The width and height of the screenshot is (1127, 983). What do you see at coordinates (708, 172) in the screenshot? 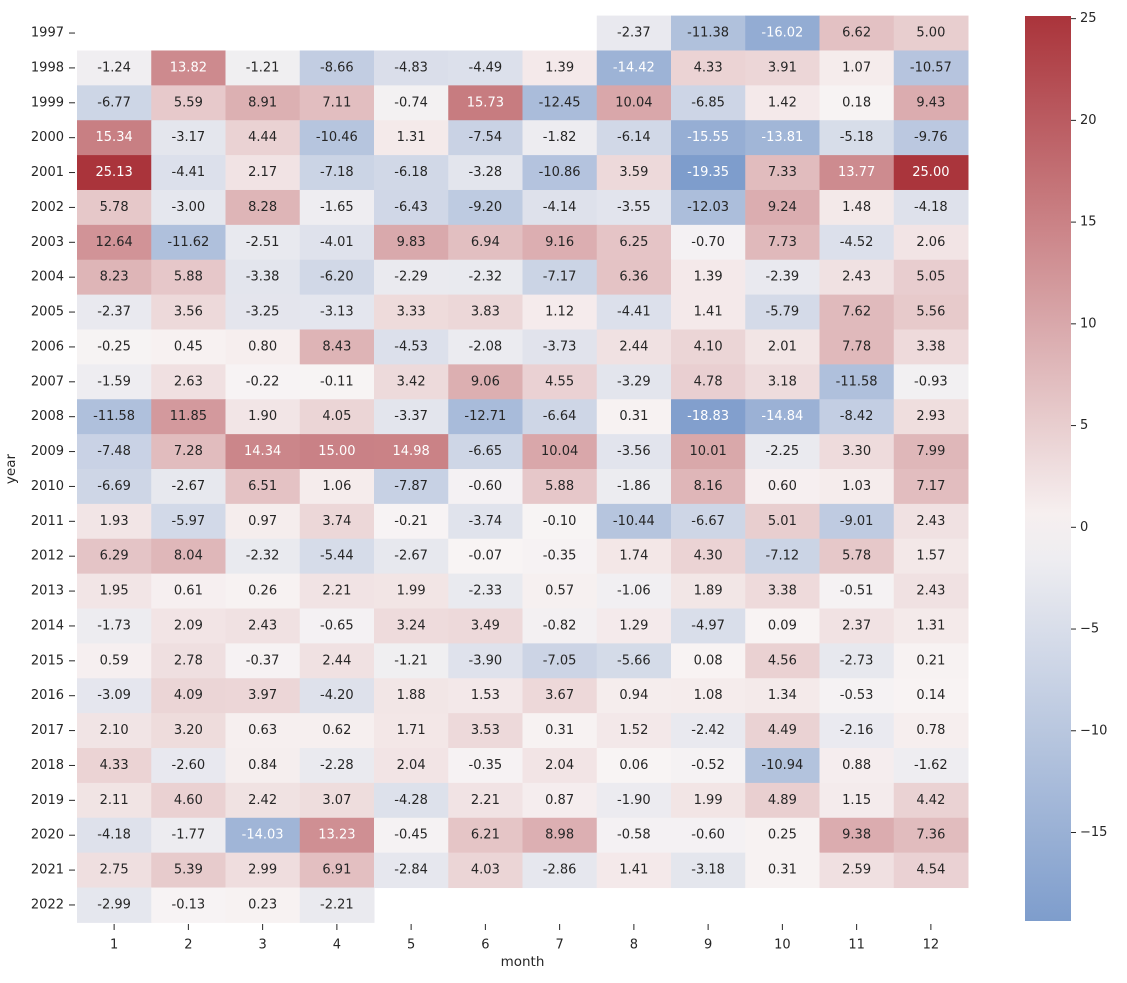
I see `cell-label: -19.35` at bounding box center [708, 172].